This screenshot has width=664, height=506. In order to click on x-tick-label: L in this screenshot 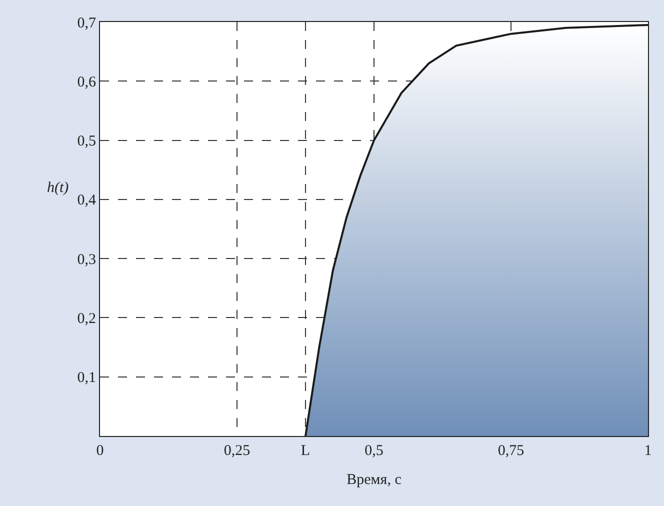, I will do `click(305, 451)`.